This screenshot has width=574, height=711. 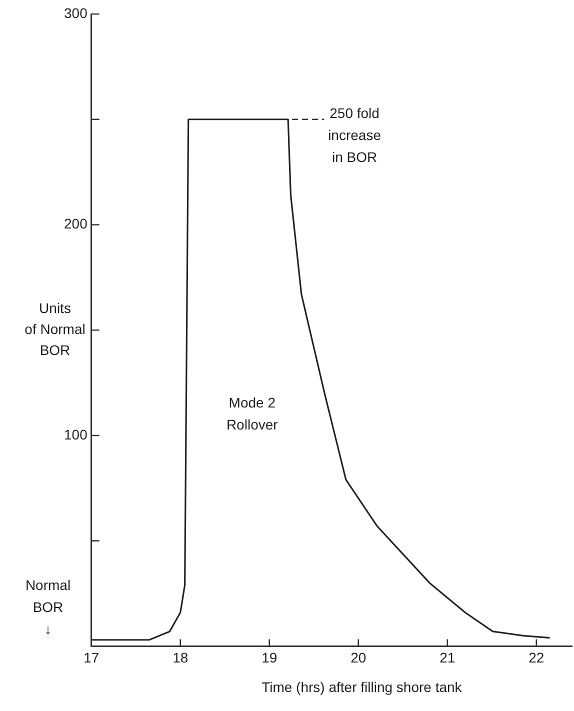 What do you see at coordinates (76, 224) in the screenshot?
I see `y-tick-label: 200` at bounding box center [76, 224].